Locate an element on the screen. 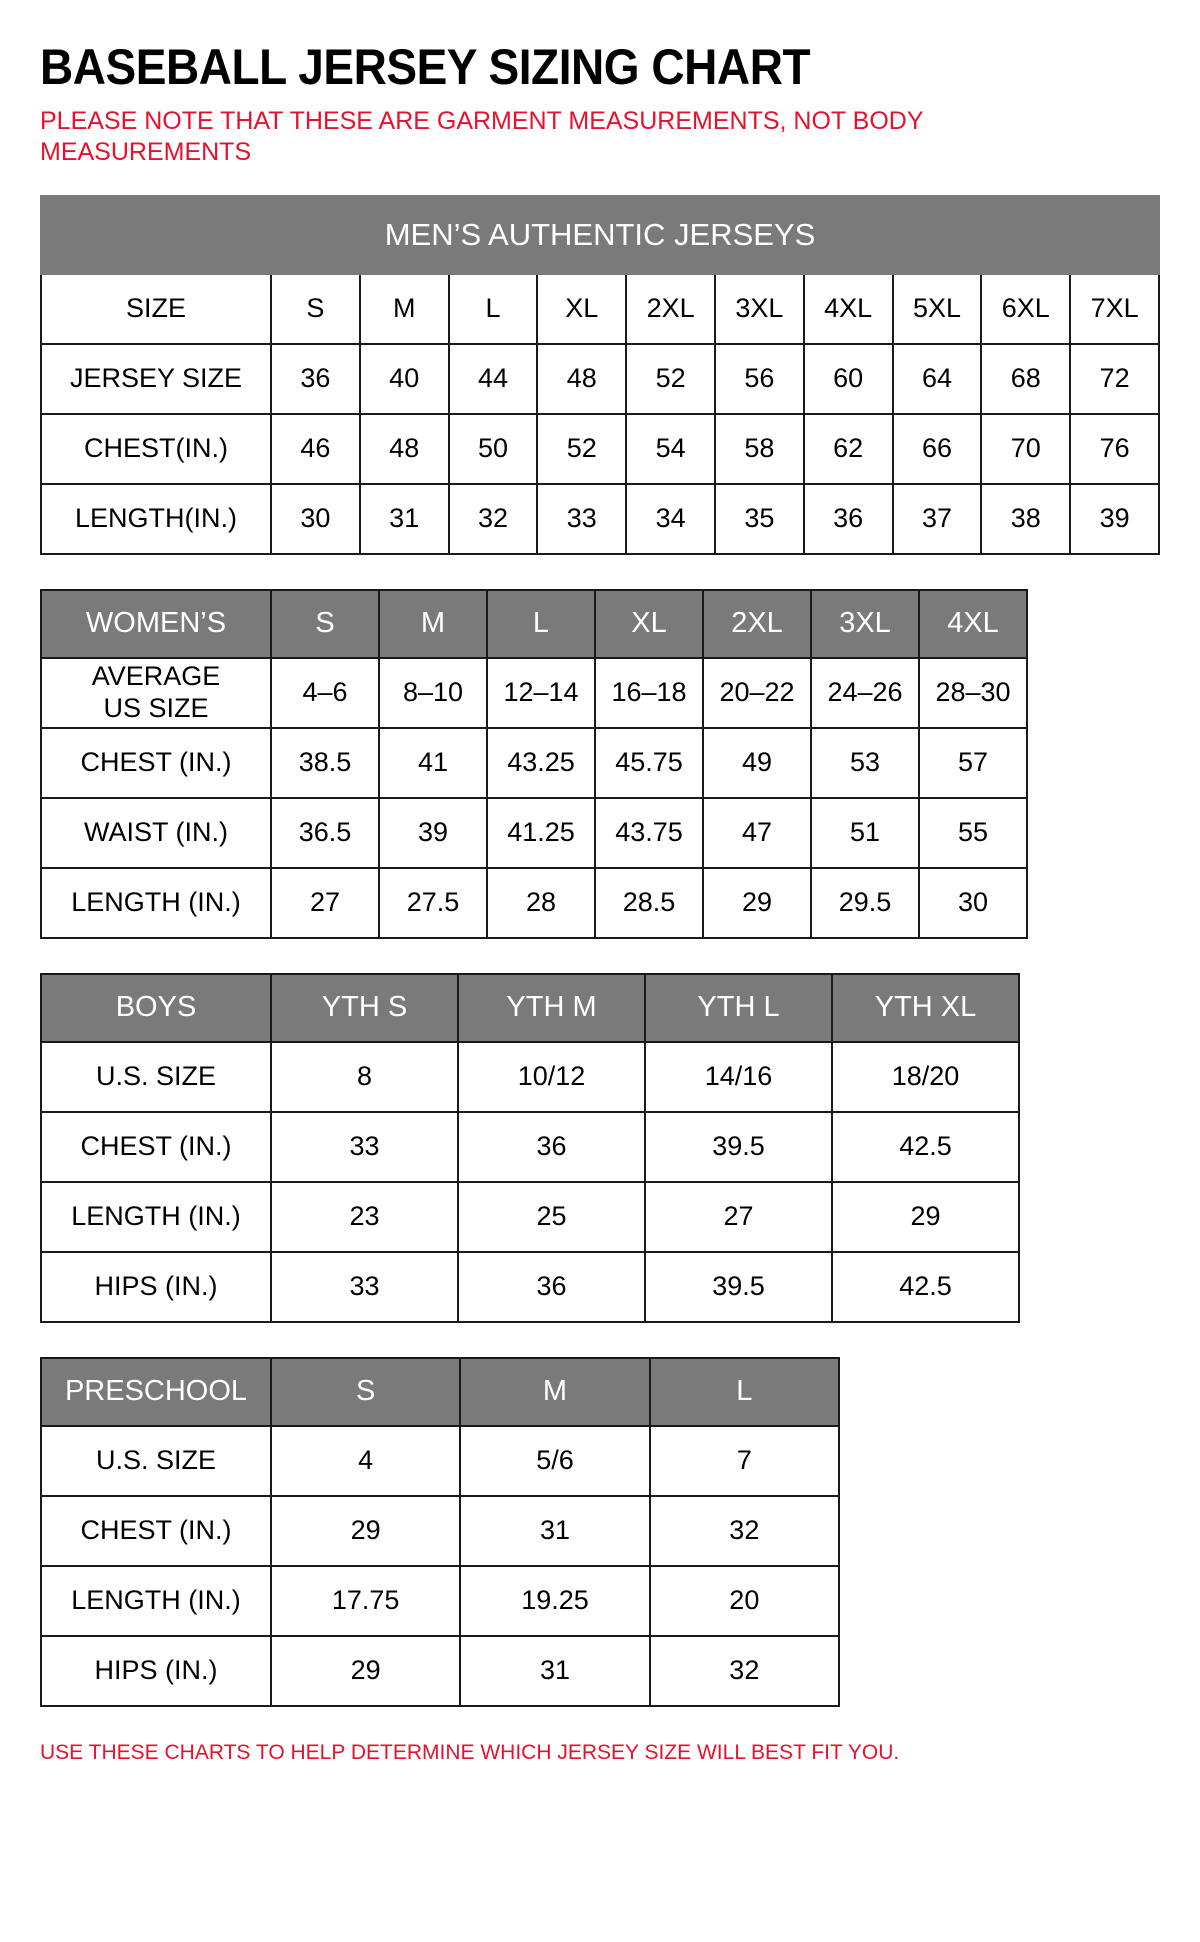 This screenshot has height=1942, width=1200. data-cell: 41 is located at coordinates (433, 762).